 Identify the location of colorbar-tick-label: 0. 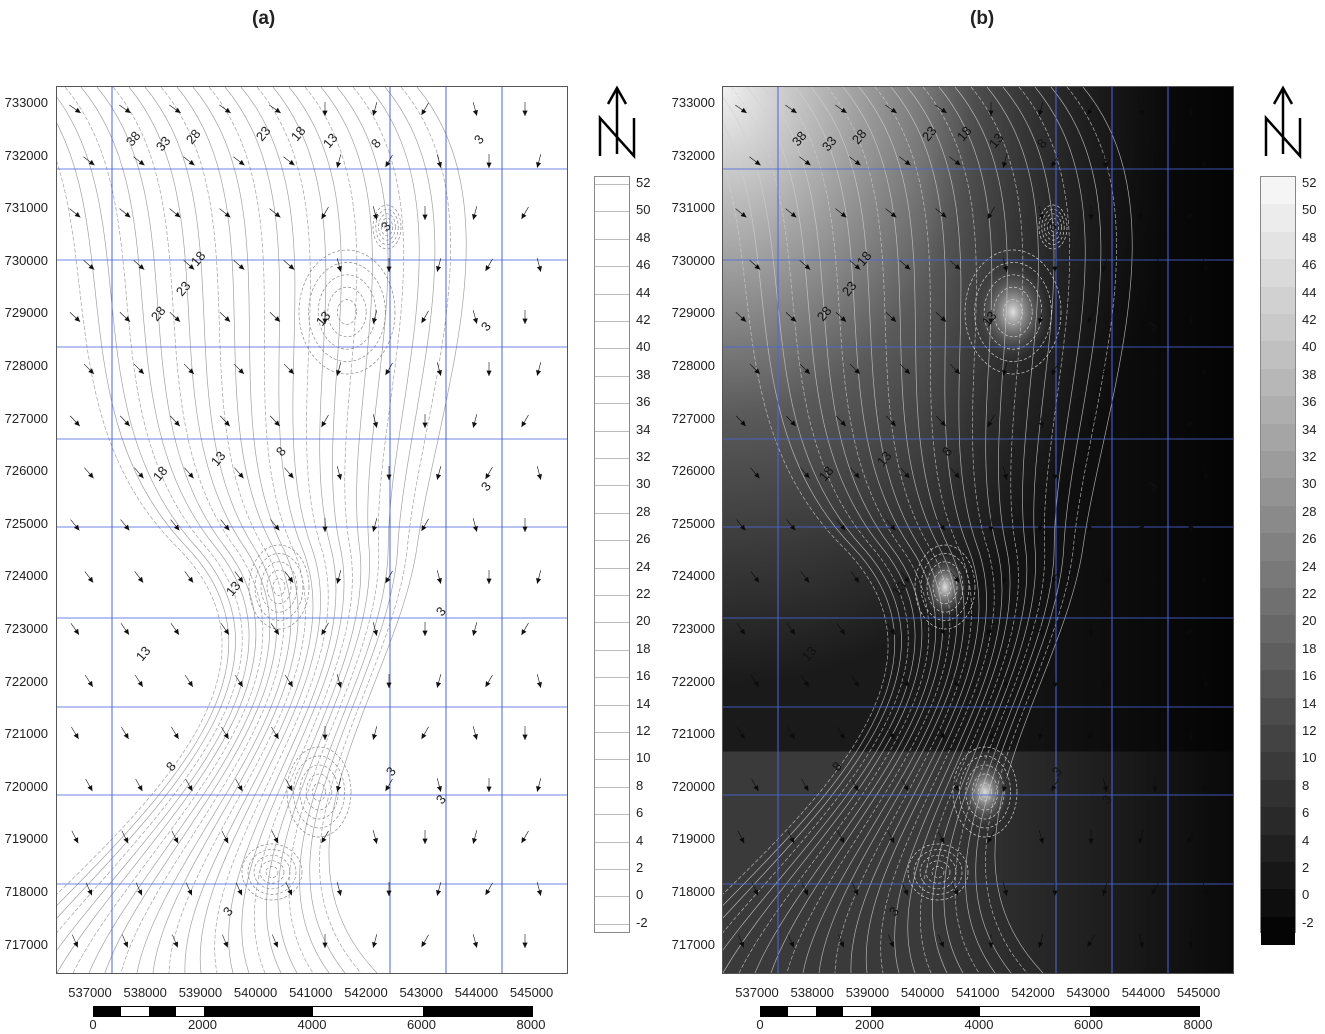
(1306, 895).